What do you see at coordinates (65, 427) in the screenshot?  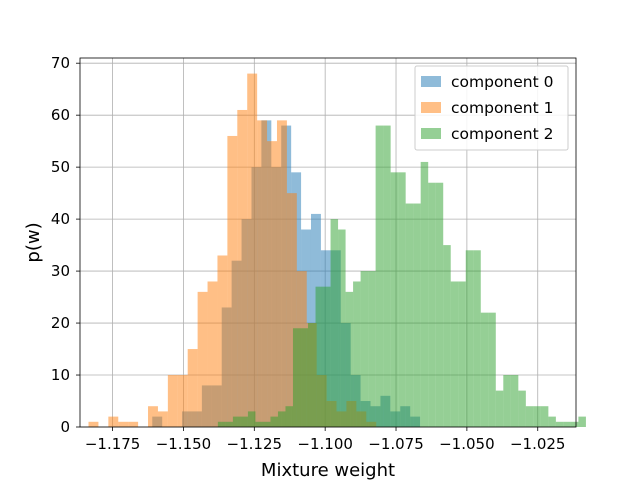 I see `y-tick-label: 0` at bounding box center [65, 427].